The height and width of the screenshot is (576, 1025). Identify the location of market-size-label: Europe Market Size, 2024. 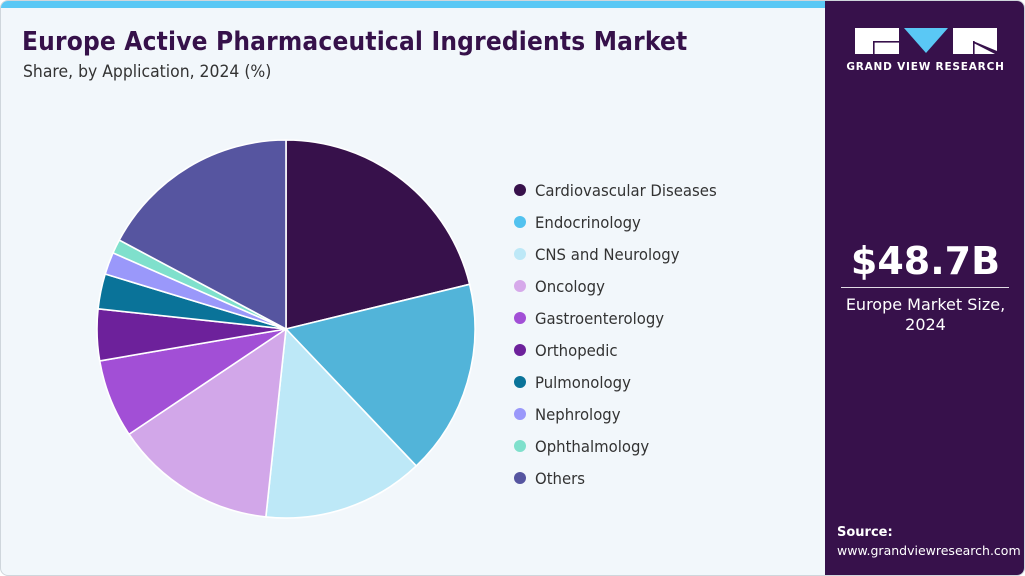
(924, 315).